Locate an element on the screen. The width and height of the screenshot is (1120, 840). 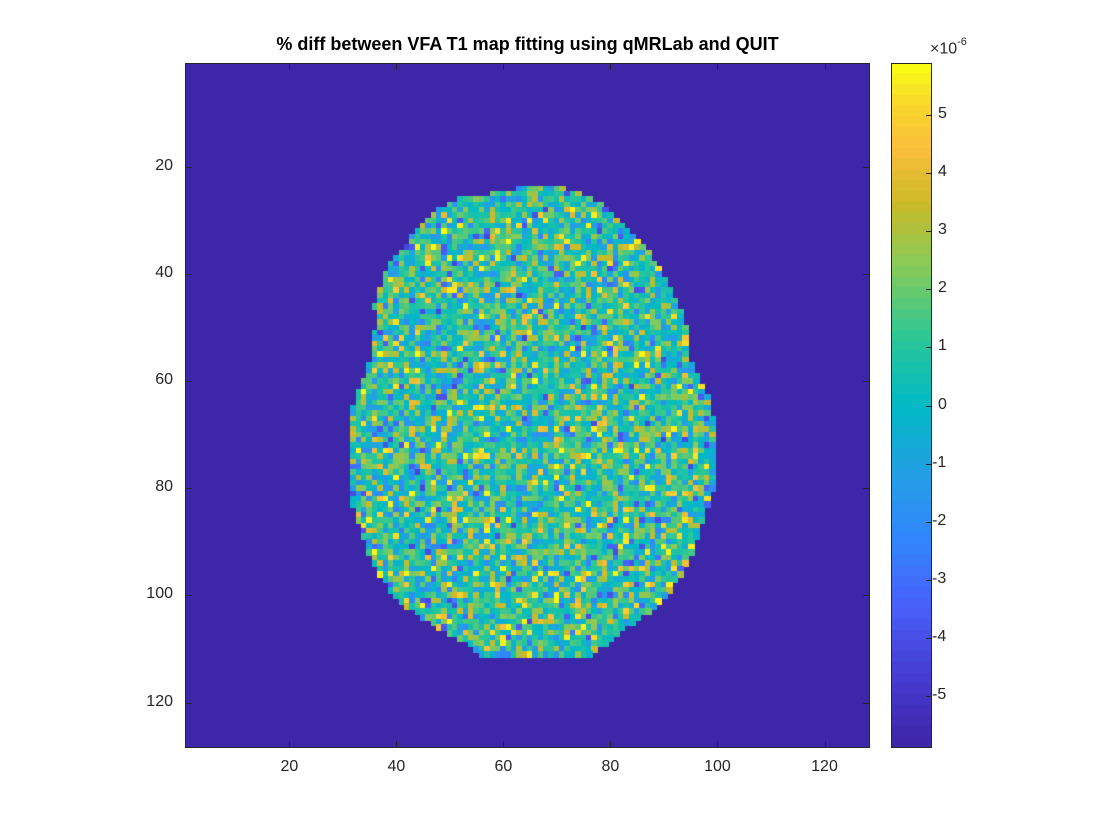
y-tick-label: 20 is located at coordinates (164, 166).